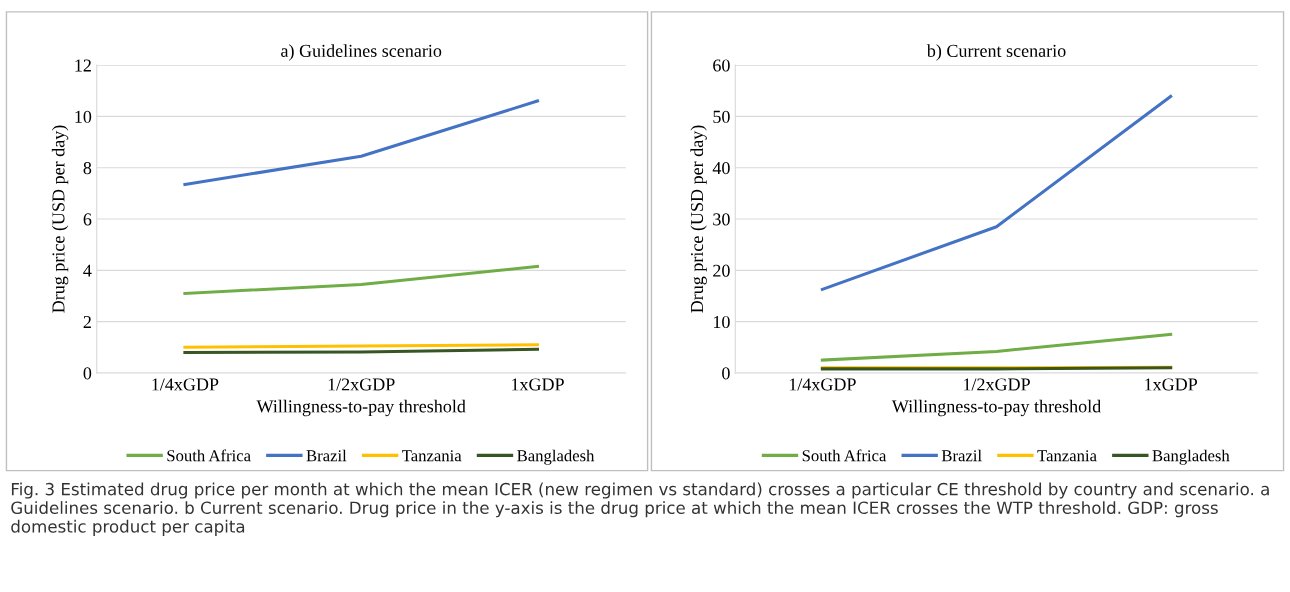  Describe the element at coordinates (721, 116) in the screenshot. I see `y-tick-label: 50` at that location.